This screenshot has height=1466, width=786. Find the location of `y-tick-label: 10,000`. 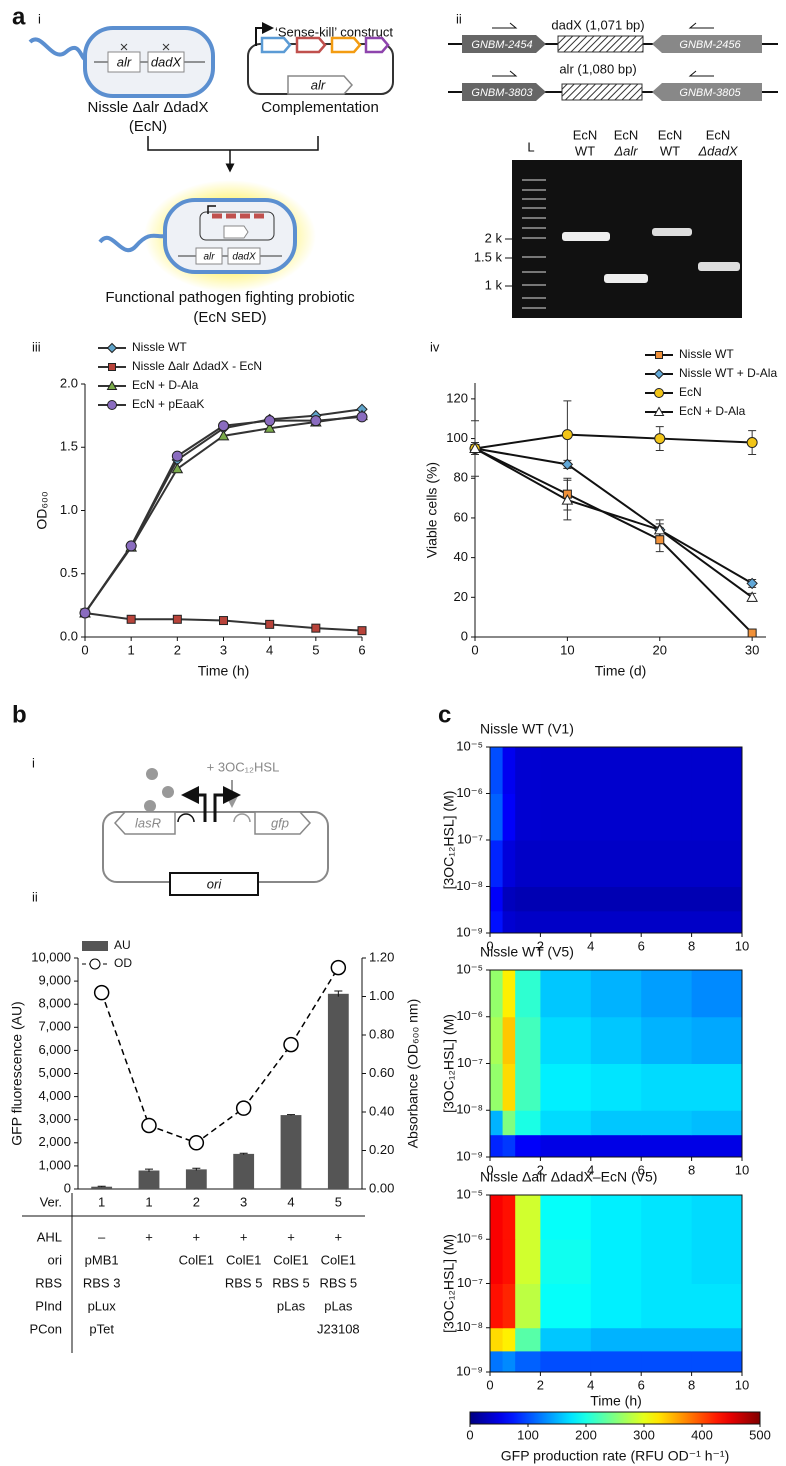

y-tick-label: 10,000 is located at coordinates (51, 956).